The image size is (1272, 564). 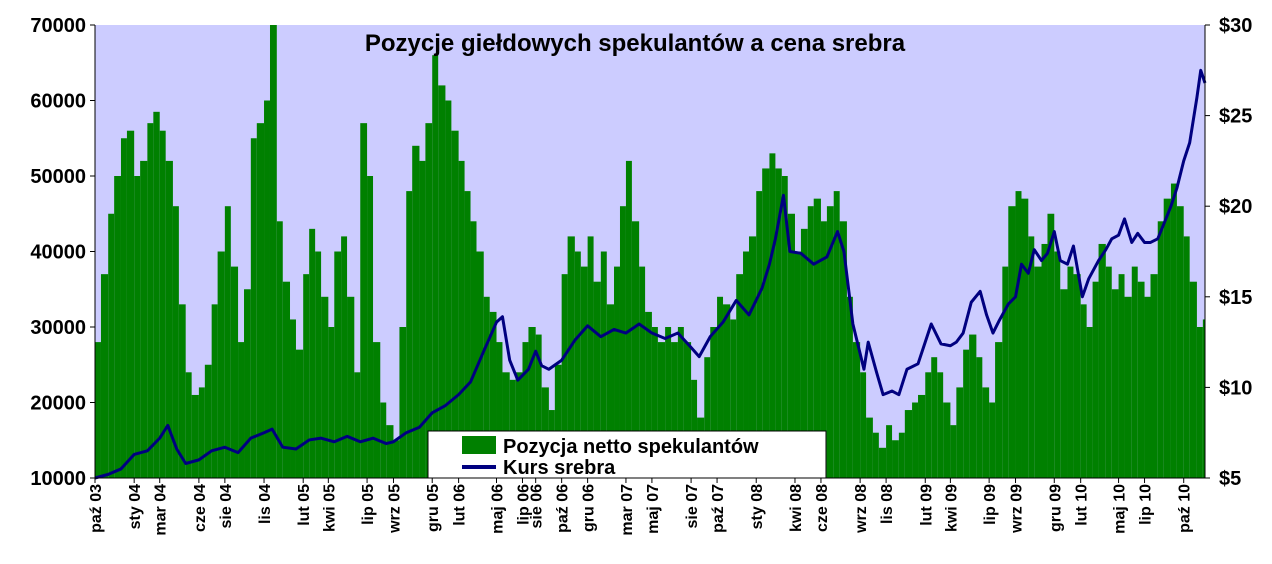 What do you see at coordinates (1055, 508) in the screenshot?
I see `x-tick-label: gru 09` at bounding box center [1055, 508].